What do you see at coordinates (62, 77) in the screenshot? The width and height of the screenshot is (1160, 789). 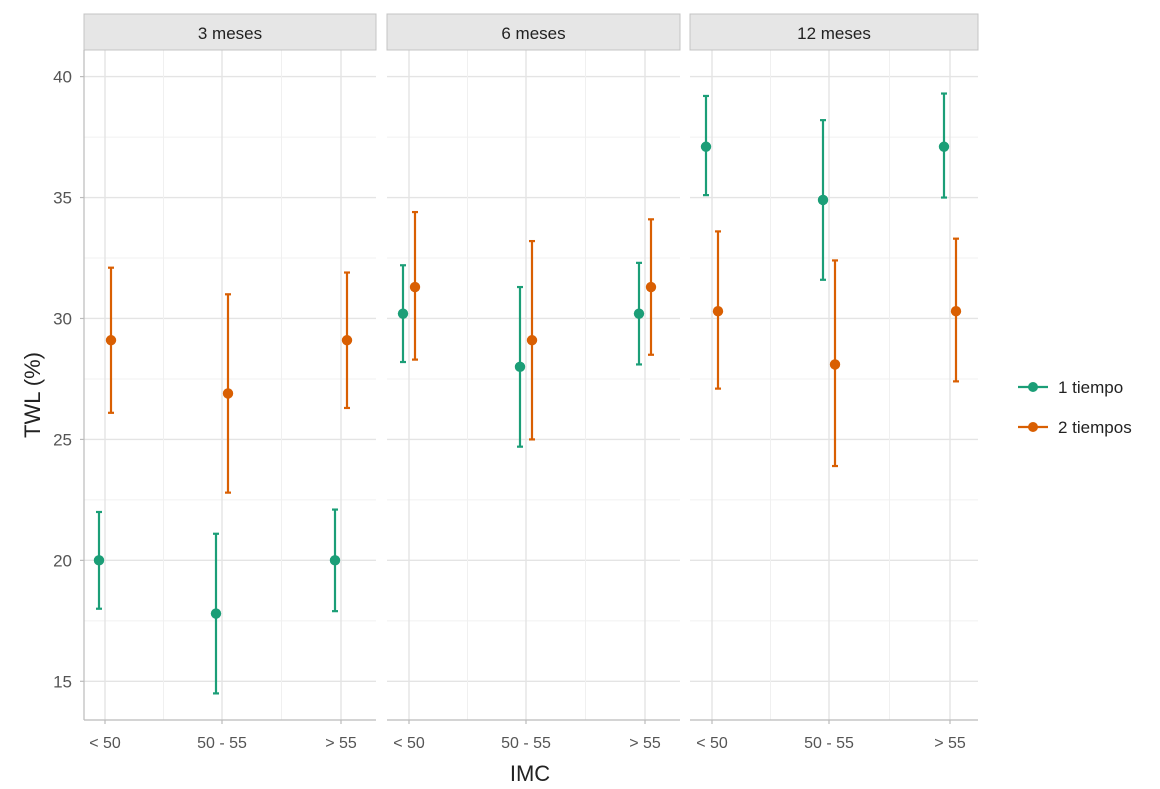 I see `y-tick-label: 40` at bounding box center [62, 77].